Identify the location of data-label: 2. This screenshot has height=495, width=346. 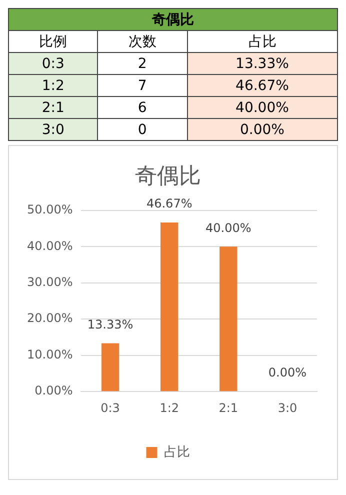
(142, 63).